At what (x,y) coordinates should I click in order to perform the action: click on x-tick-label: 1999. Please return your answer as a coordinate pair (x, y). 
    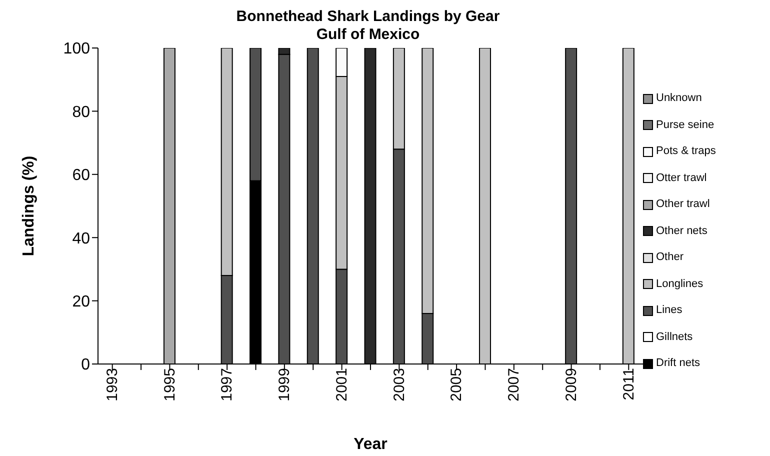
    Looking at the image, I should click on (285, 385).